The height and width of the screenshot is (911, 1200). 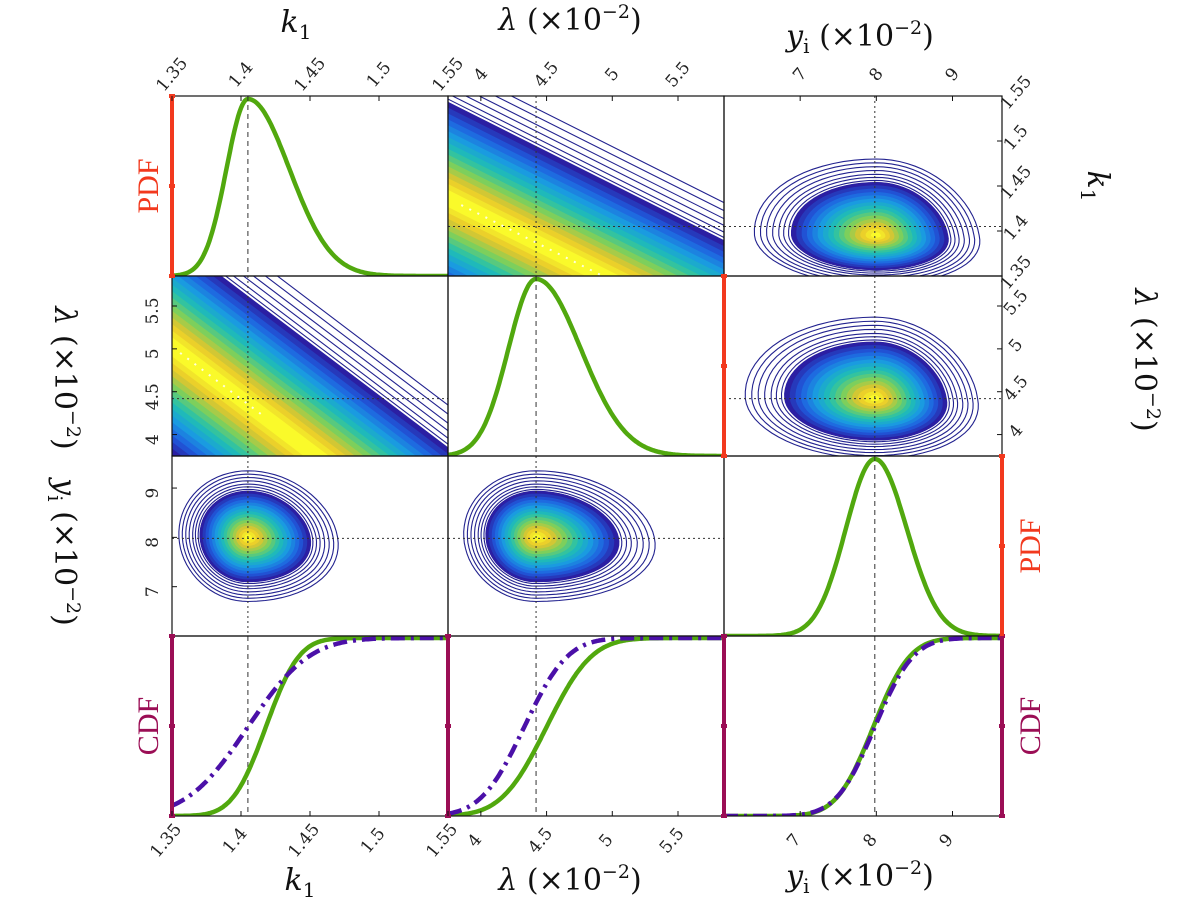 I want to click on panel-r1-c2, so click(x=586, y=186).